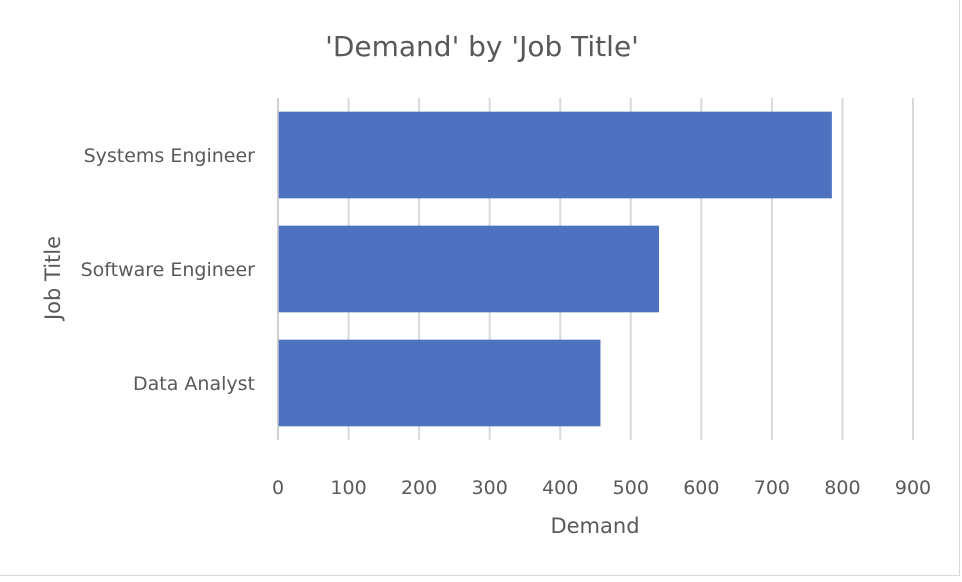  Describe the element at coordinates (594, 526) in the screenshot. I see `x-axis-title: Demand` at that location.